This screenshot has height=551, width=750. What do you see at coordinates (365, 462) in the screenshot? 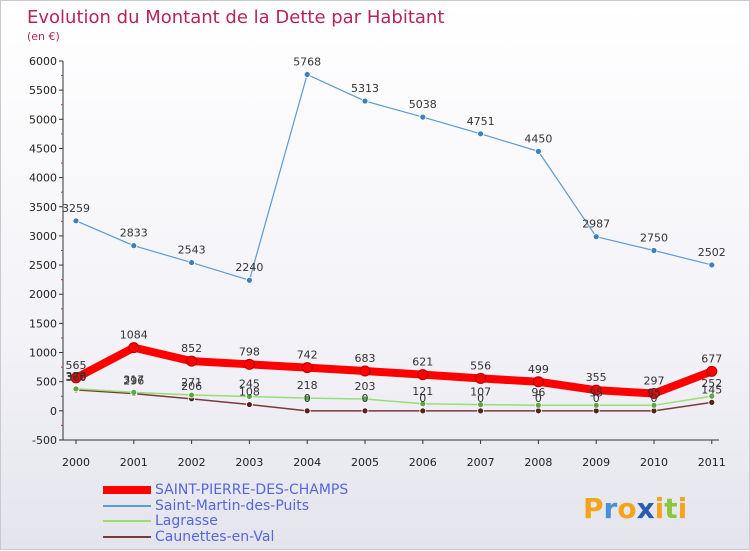
I see `x-tick-label: 2005` at bounding box center [365, 462].